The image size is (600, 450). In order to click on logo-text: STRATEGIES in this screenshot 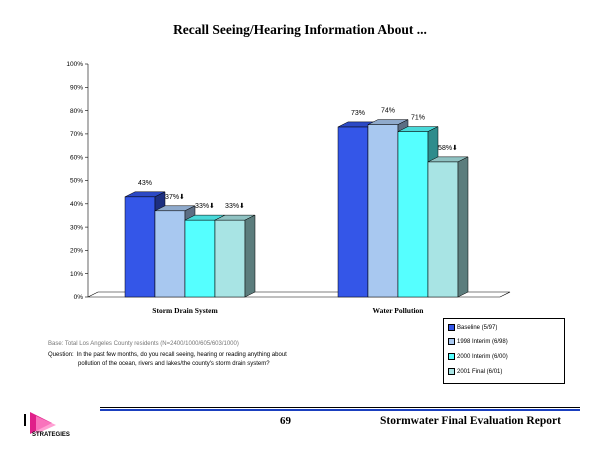, I will do `click(51, 435)`.